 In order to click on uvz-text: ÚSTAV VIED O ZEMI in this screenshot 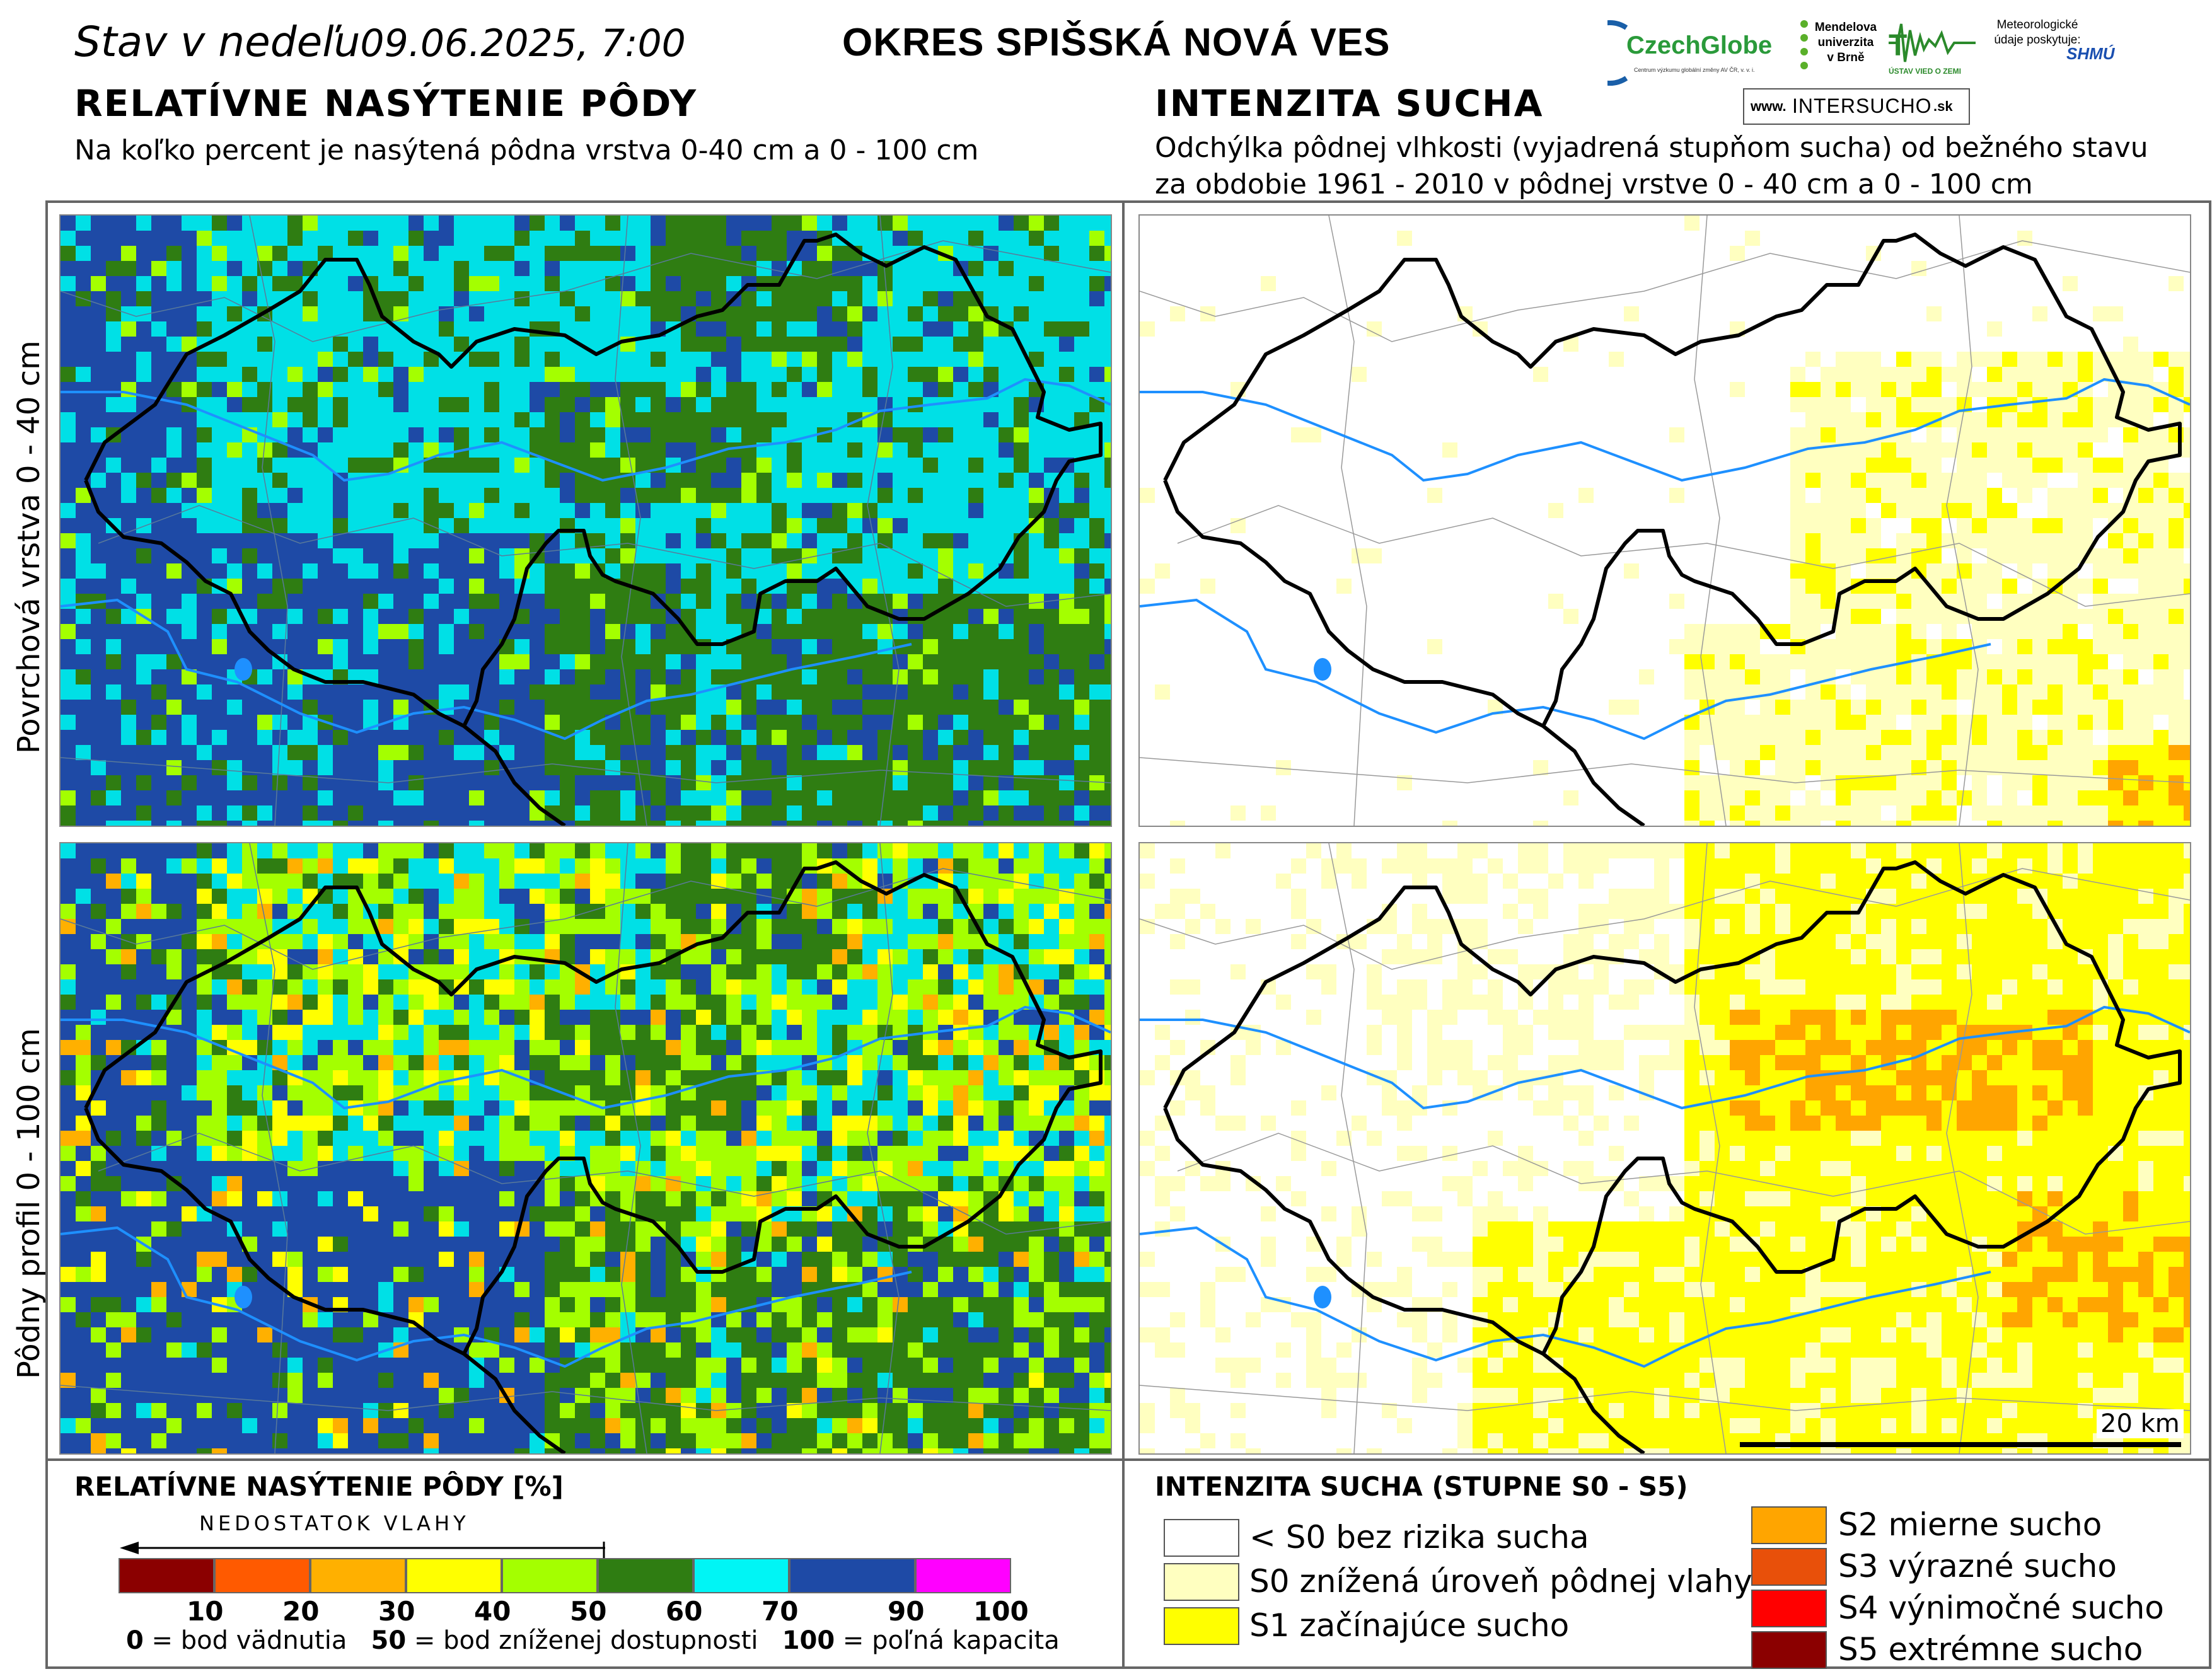, I will do `click(1925, 71)`.